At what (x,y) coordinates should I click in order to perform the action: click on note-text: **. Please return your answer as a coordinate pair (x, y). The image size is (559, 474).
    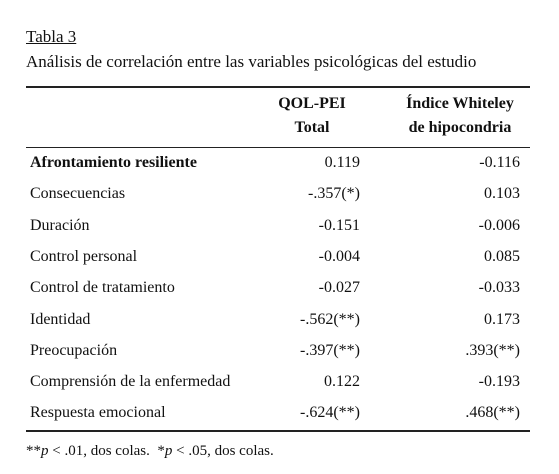
    Looking at the image, I should click on (33, 451).